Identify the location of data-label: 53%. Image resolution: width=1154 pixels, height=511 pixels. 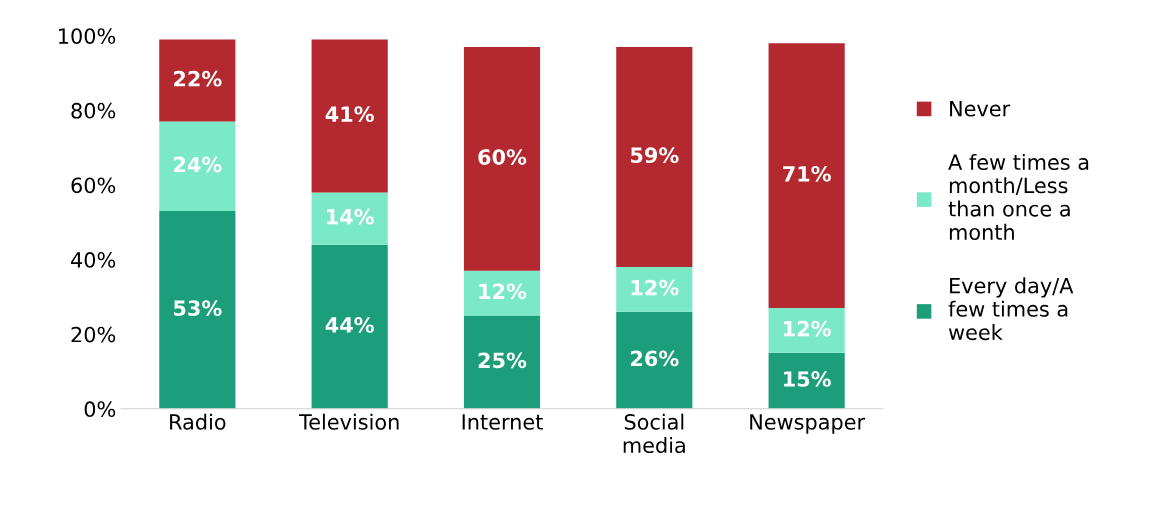
(198, 308).